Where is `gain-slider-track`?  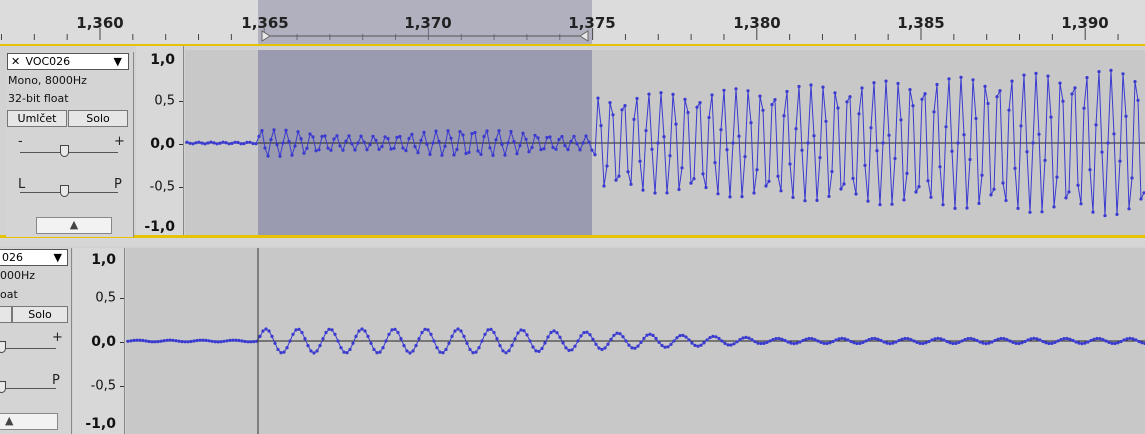
gain-slider-track is located at coordinates (69, 152).